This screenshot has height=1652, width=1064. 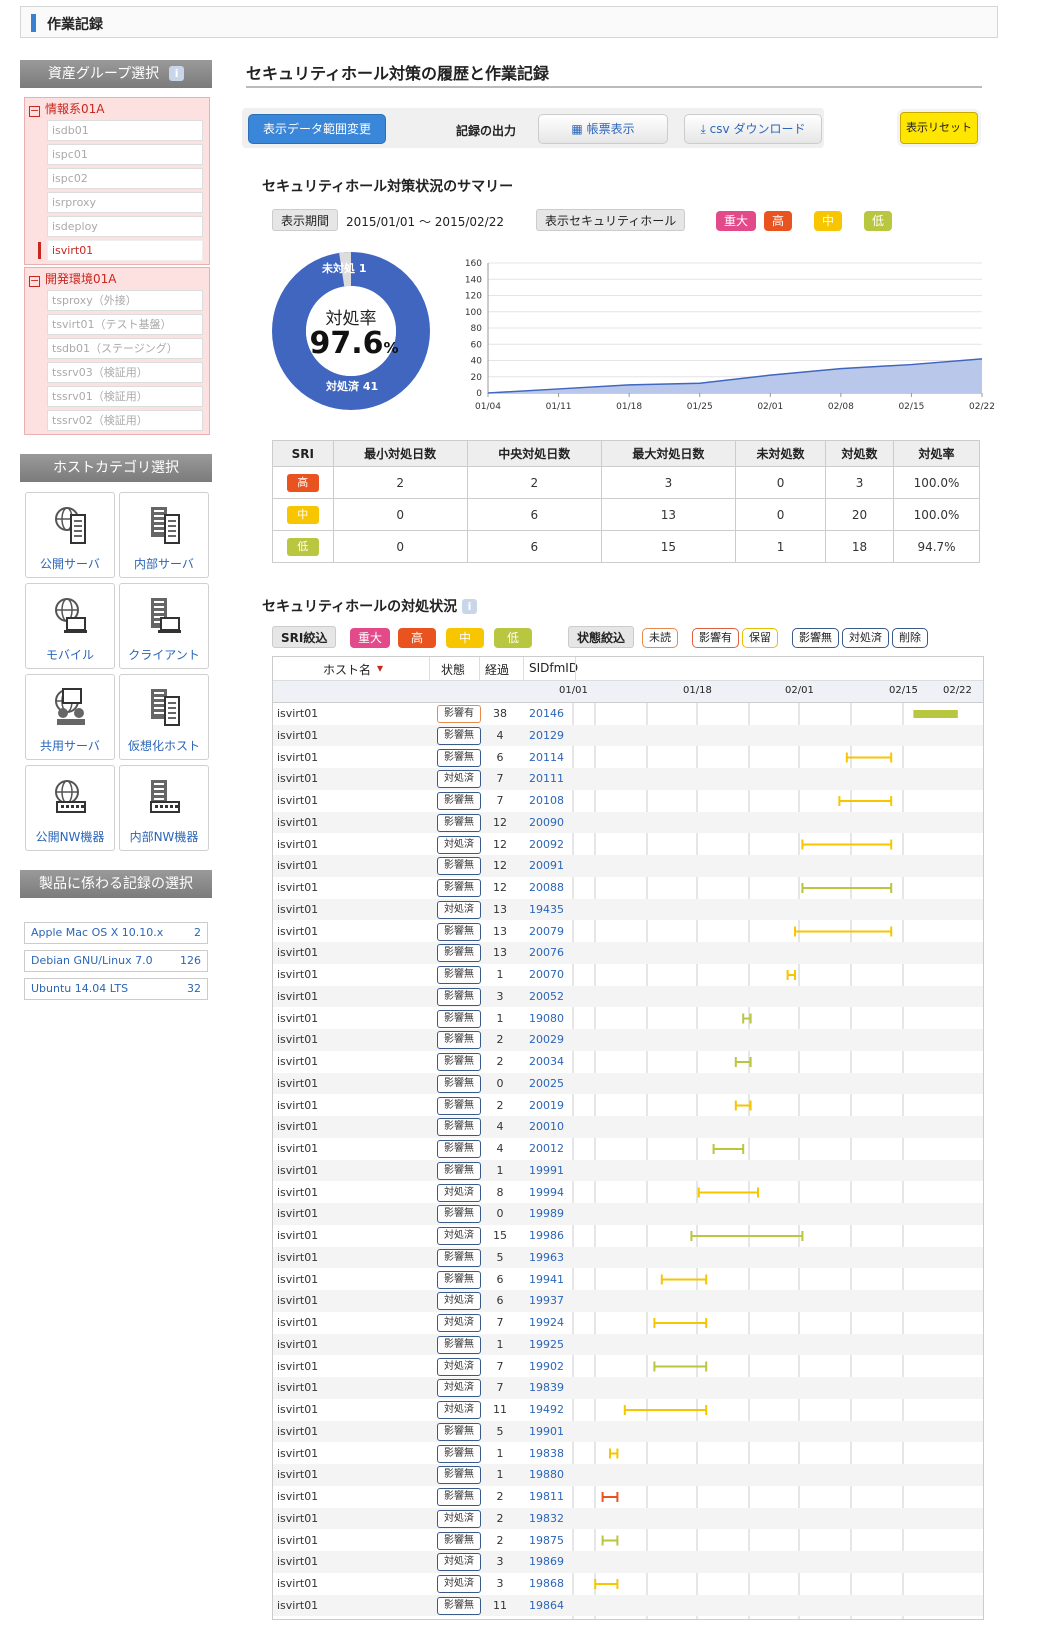 I want to click on sidfm-id-link: 20111, so click(x=546, y=779).